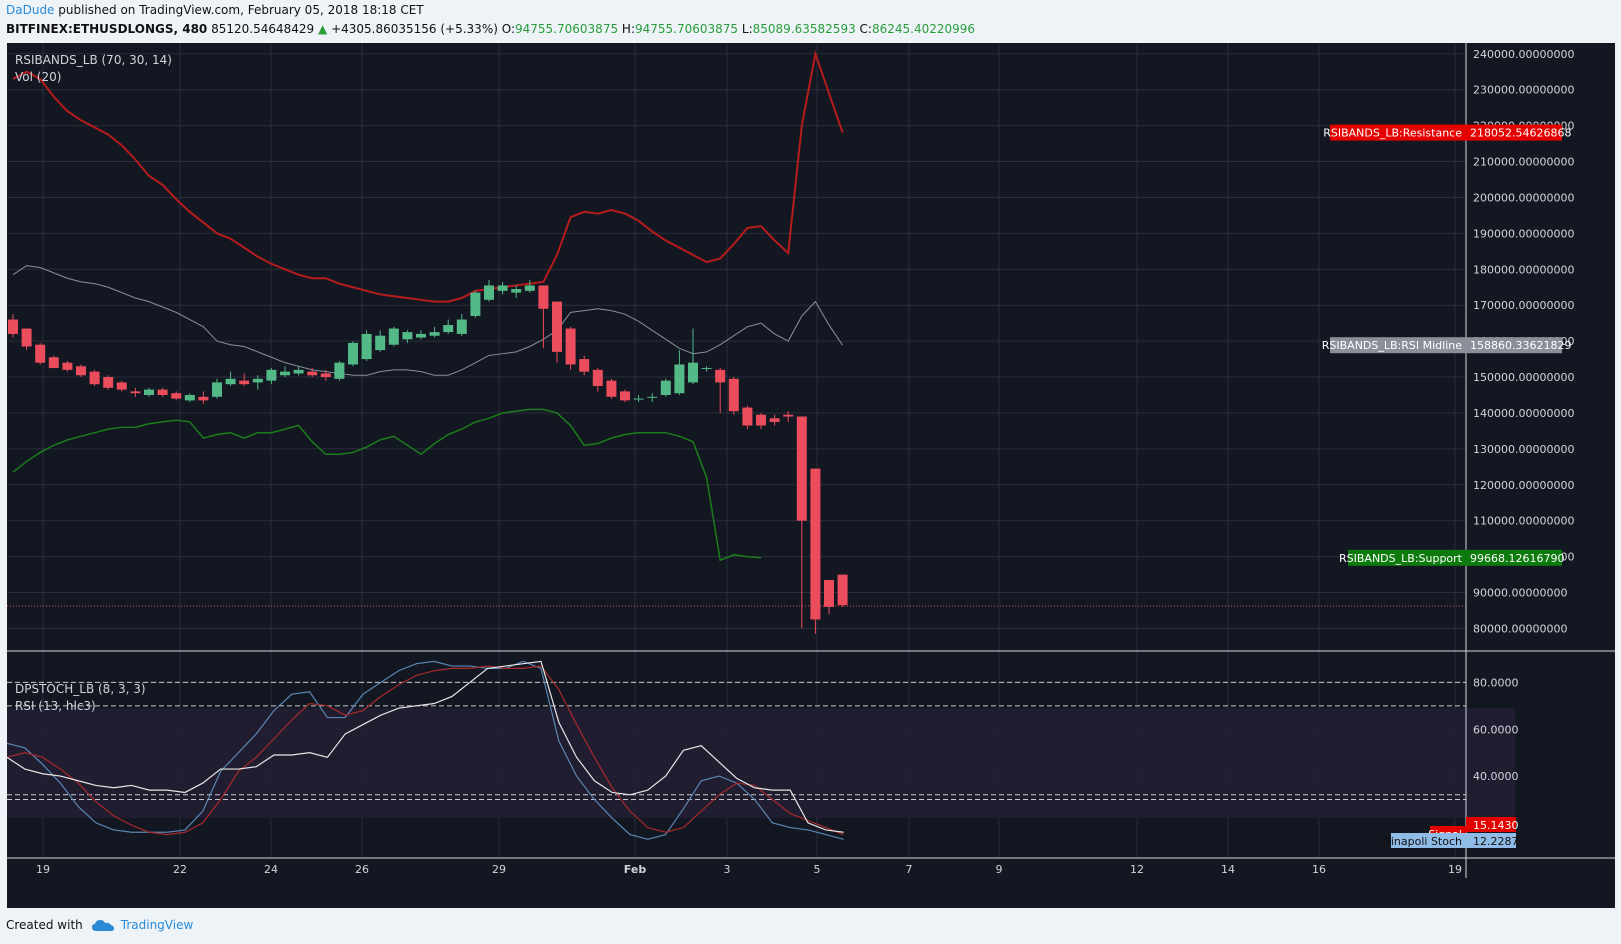 The height and width of the screenshot is (944, 1621). I want to click on price-tick-label: 90000.00000000, so click(1520, 593).